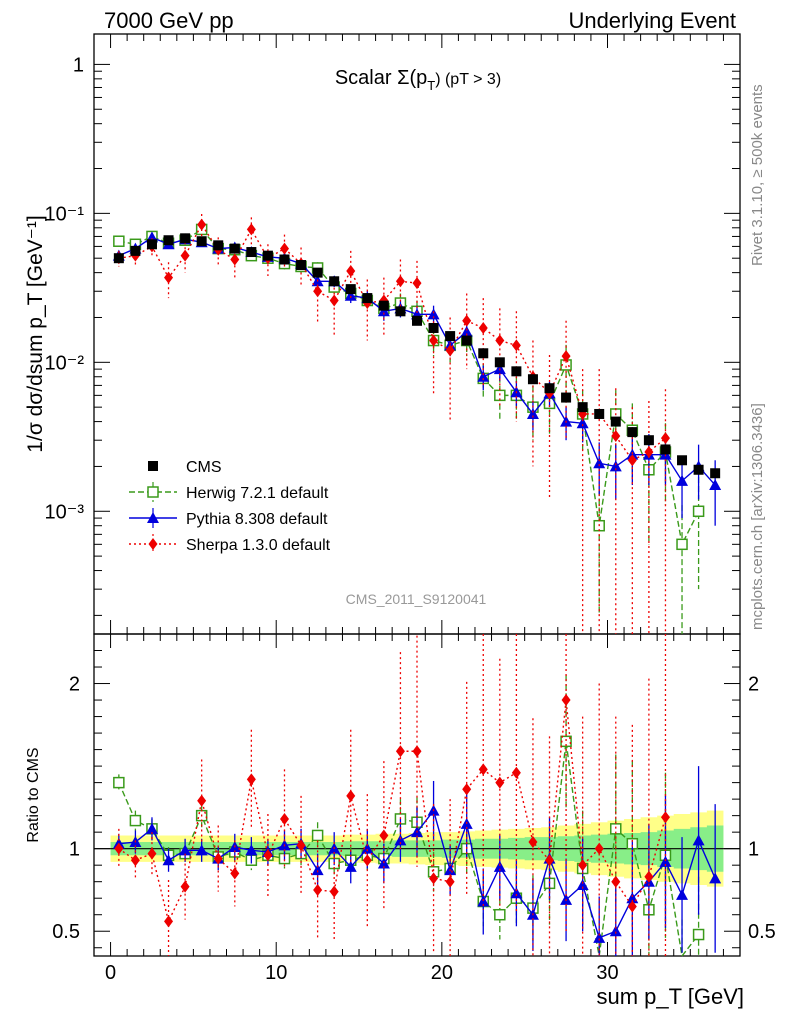  Describe the element at coordinates (753, 685) in the screenshot. I see `ratio-y-tick-label-right: 2` at that location.